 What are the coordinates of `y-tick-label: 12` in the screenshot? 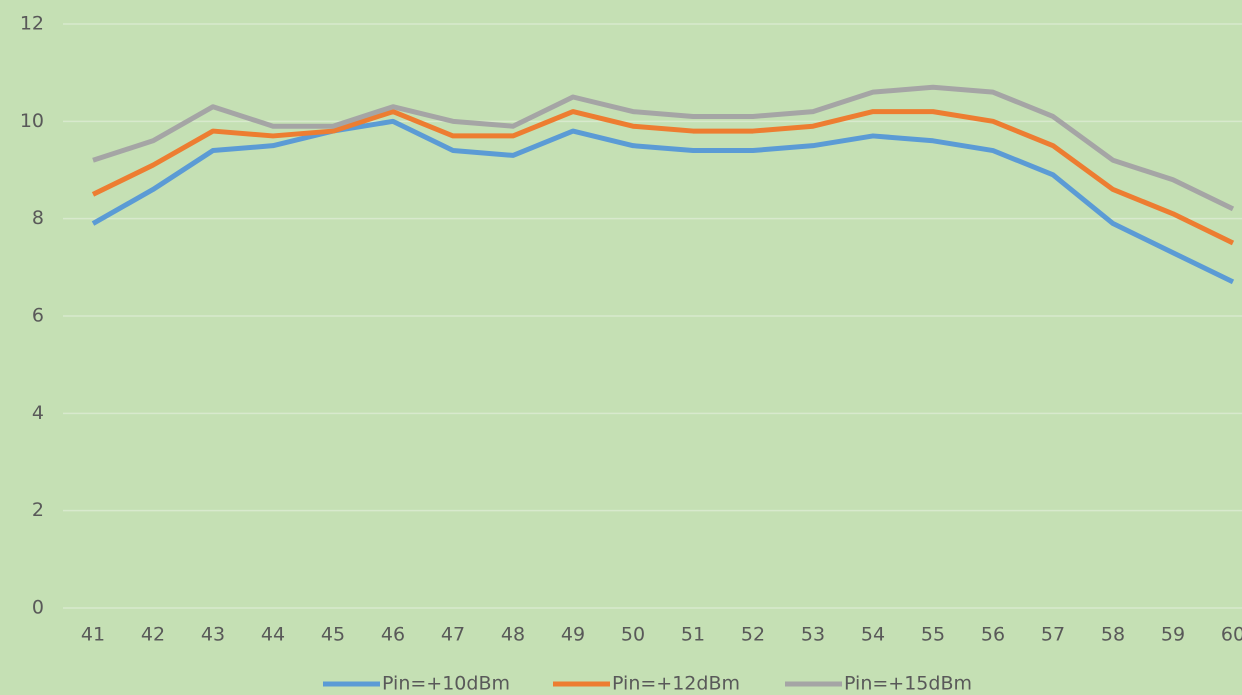 It's located at (32, 24).